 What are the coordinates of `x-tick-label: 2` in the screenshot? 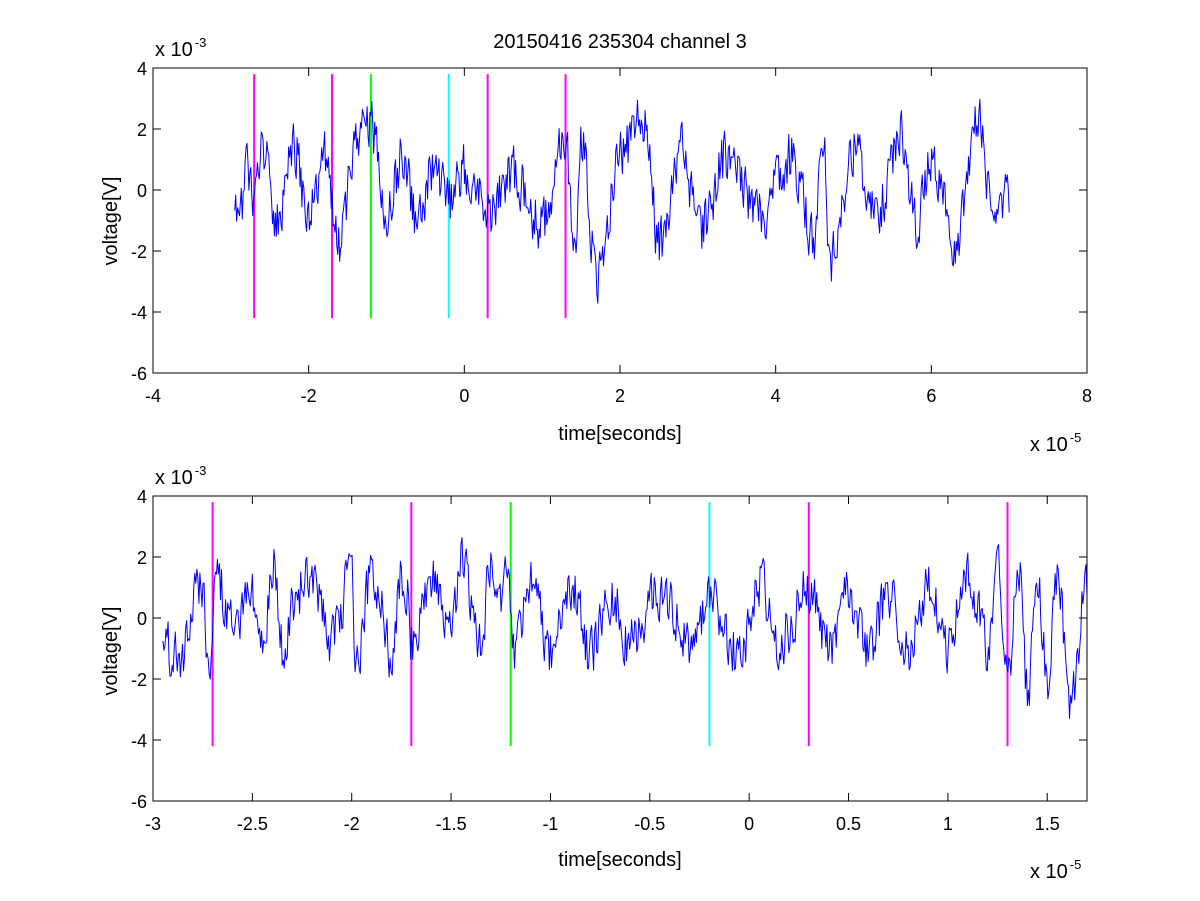 It's located at (620, 396).